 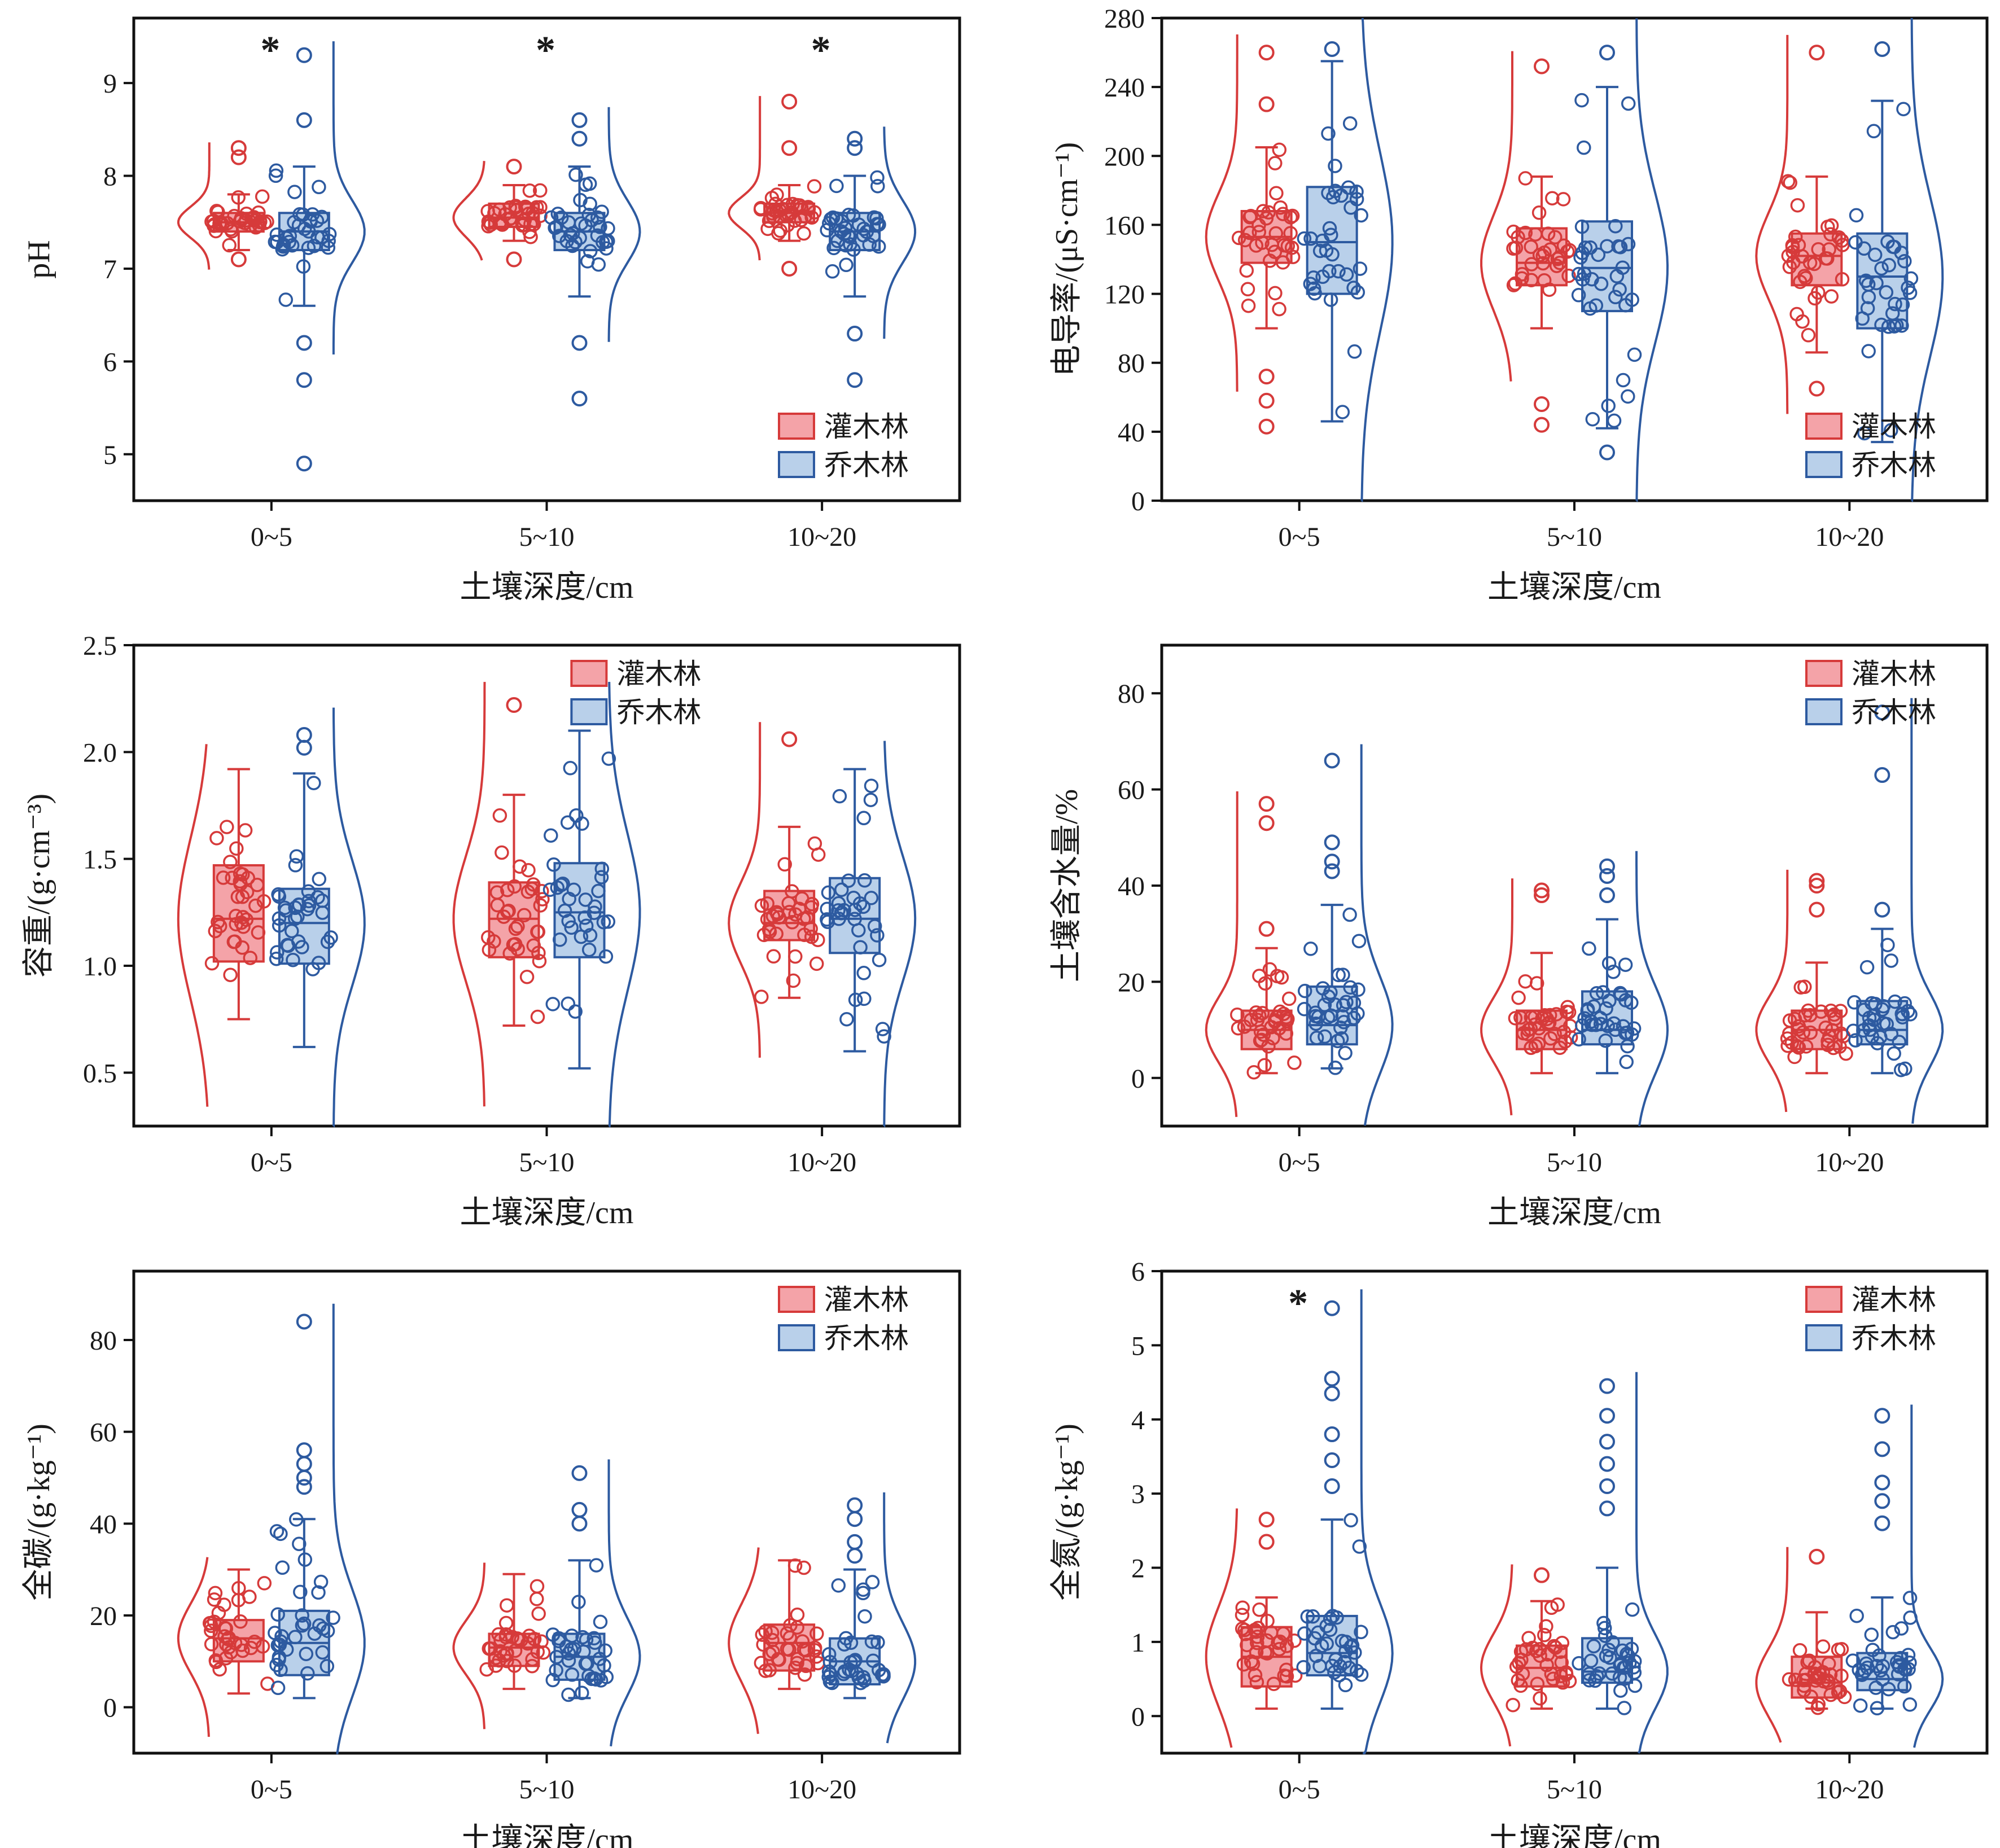 What do you see at coordinates (796, 464) in the screenshot?
I see `legend-swatch-tree` at bounding box center [796, 464].